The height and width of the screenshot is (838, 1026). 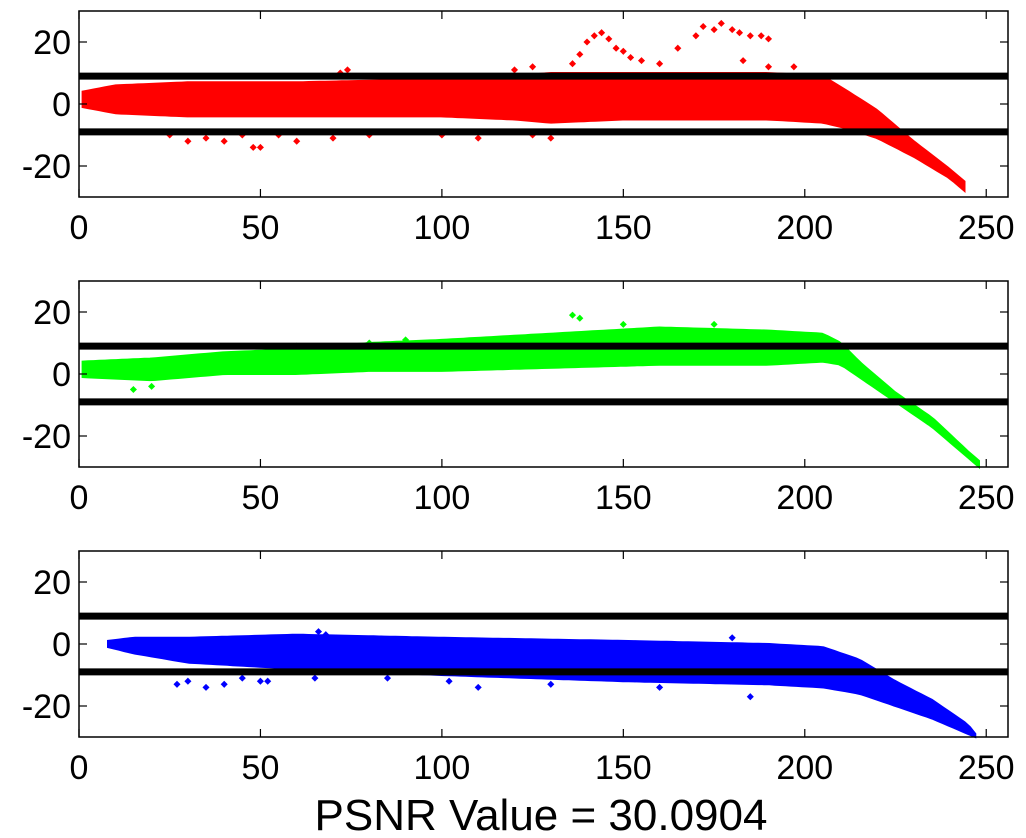 I want to click on red-scatter-band, so click(x=523, y=132).